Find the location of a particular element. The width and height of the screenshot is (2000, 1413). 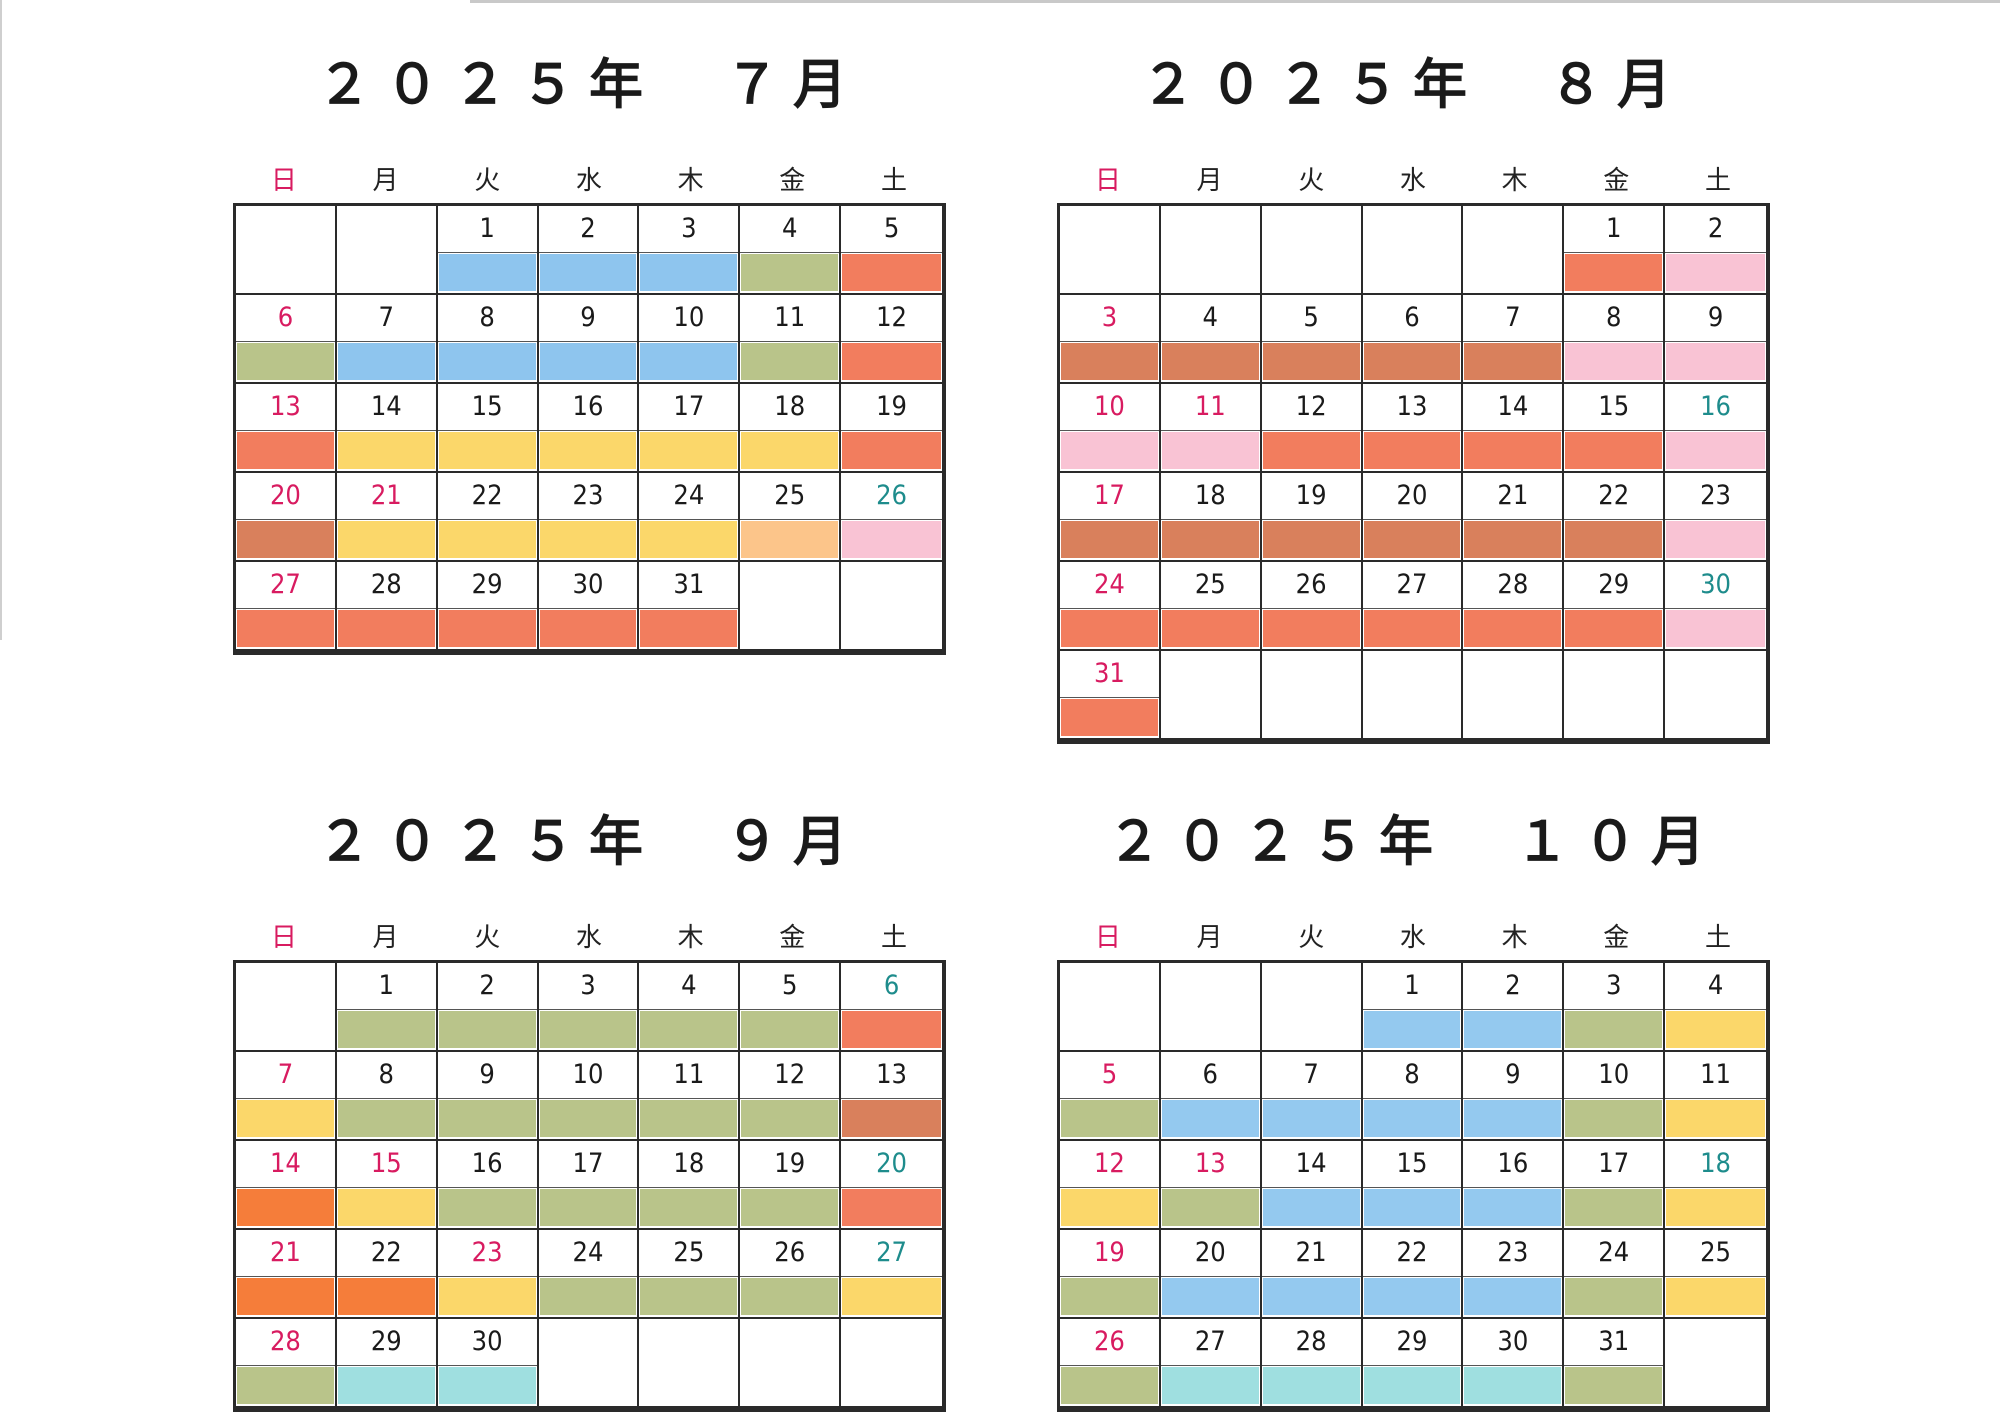

day-number: 6 is located at coordinates (285, 318).